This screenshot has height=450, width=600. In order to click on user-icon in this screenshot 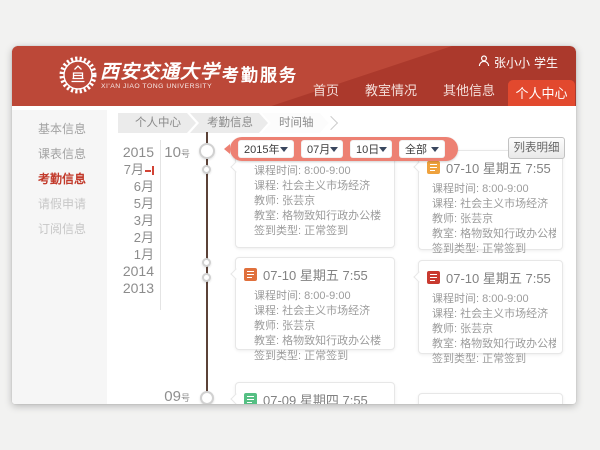, I will do `click(484, 62)`.